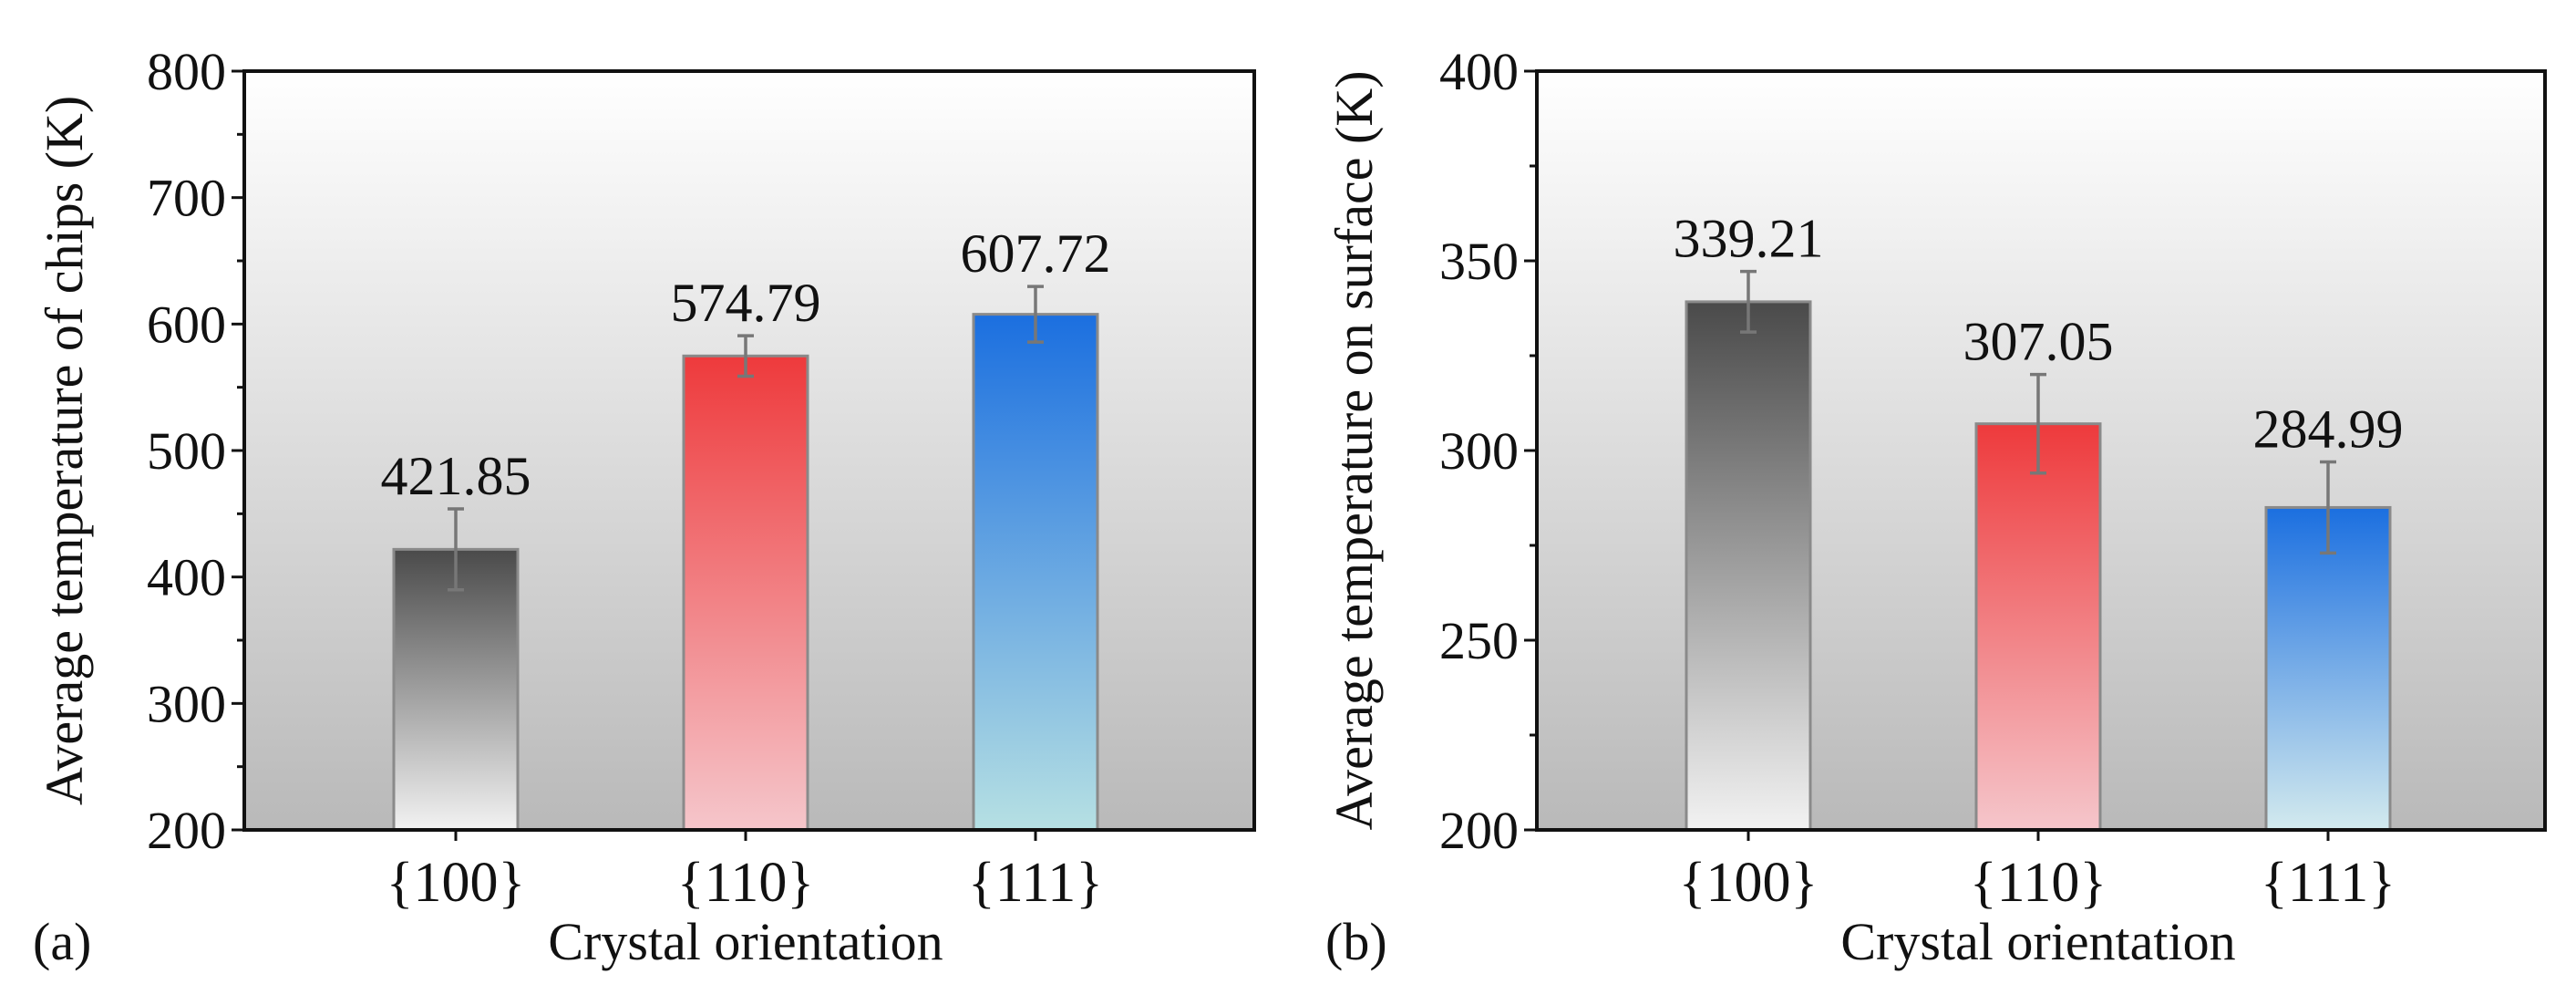 The height and width of the screenshot is (1005, 2576). I want to click on value-label: 574.79, so click(746, 303).